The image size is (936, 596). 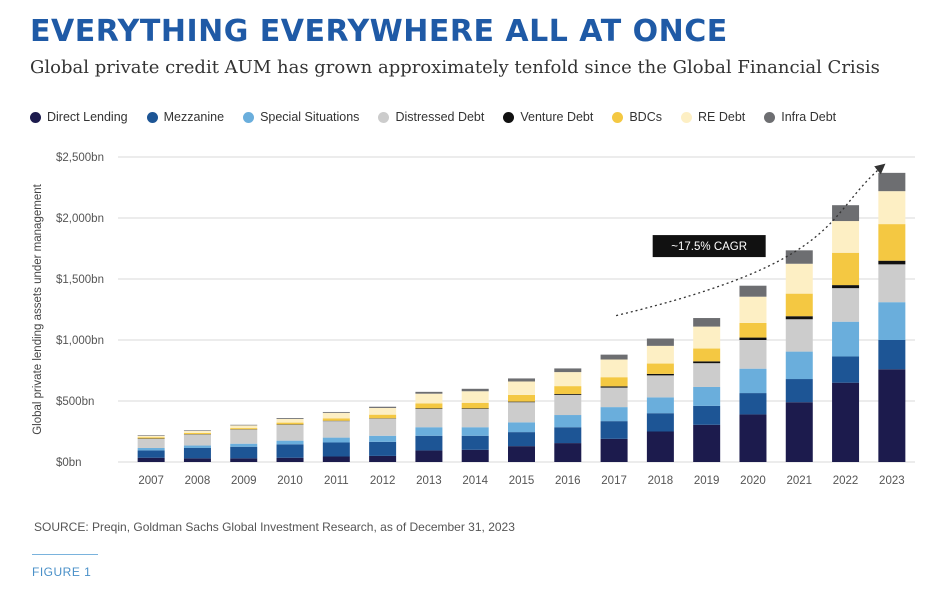 I want to click on legend-label: Infra Debt, so click(x=809, y=117).